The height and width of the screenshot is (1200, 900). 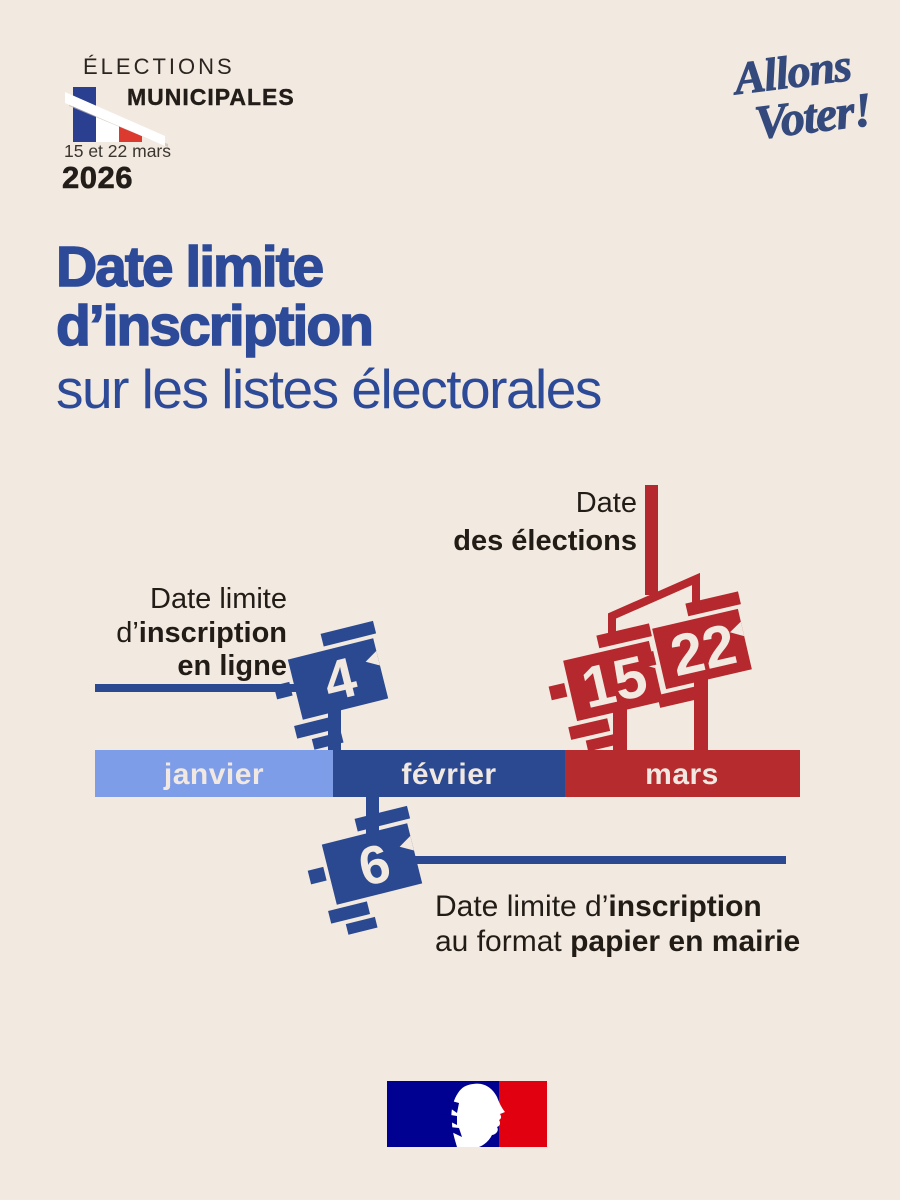 I want to click on online-deadline-hline, so click(x=204, y=688).